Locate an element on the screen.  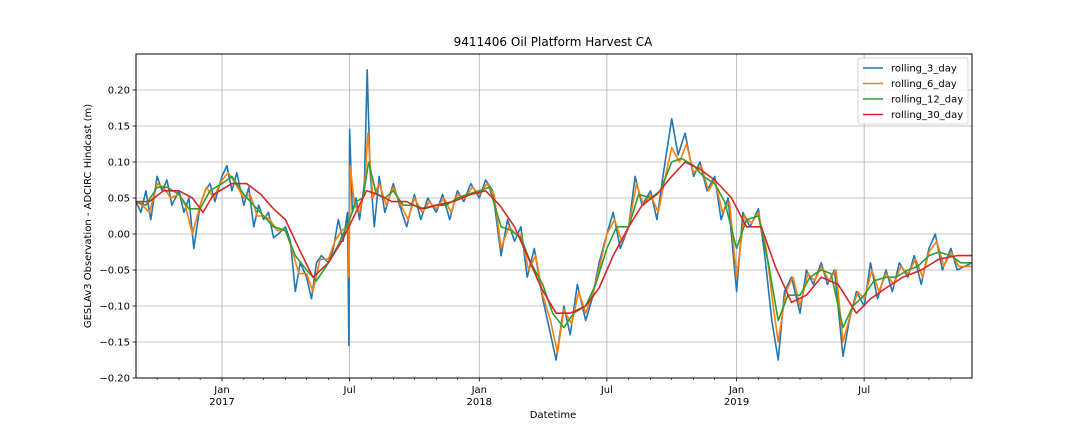
legend-label: rolling_3_day is located at coordinates (924, 69).